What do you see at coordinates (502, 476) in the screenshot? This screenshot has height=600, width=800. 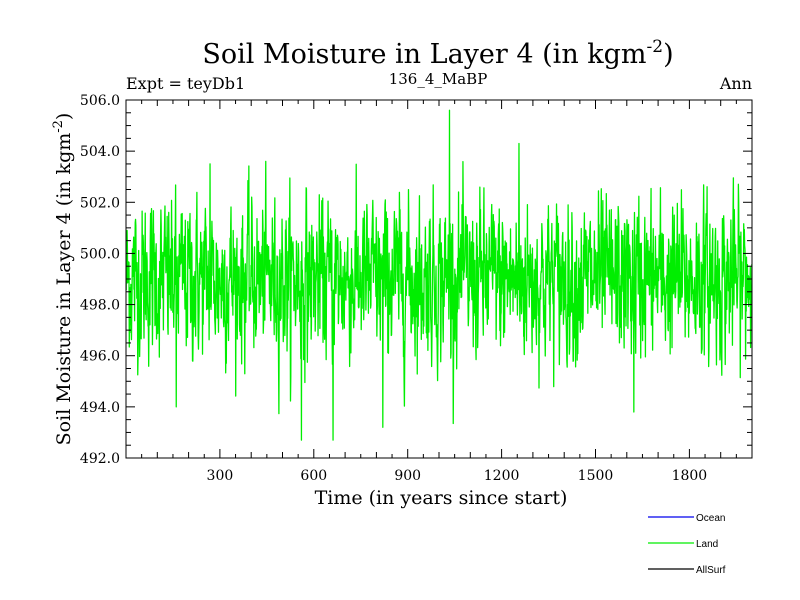 I see `x-tick-label: 1200` at bounding box center [502, 476].